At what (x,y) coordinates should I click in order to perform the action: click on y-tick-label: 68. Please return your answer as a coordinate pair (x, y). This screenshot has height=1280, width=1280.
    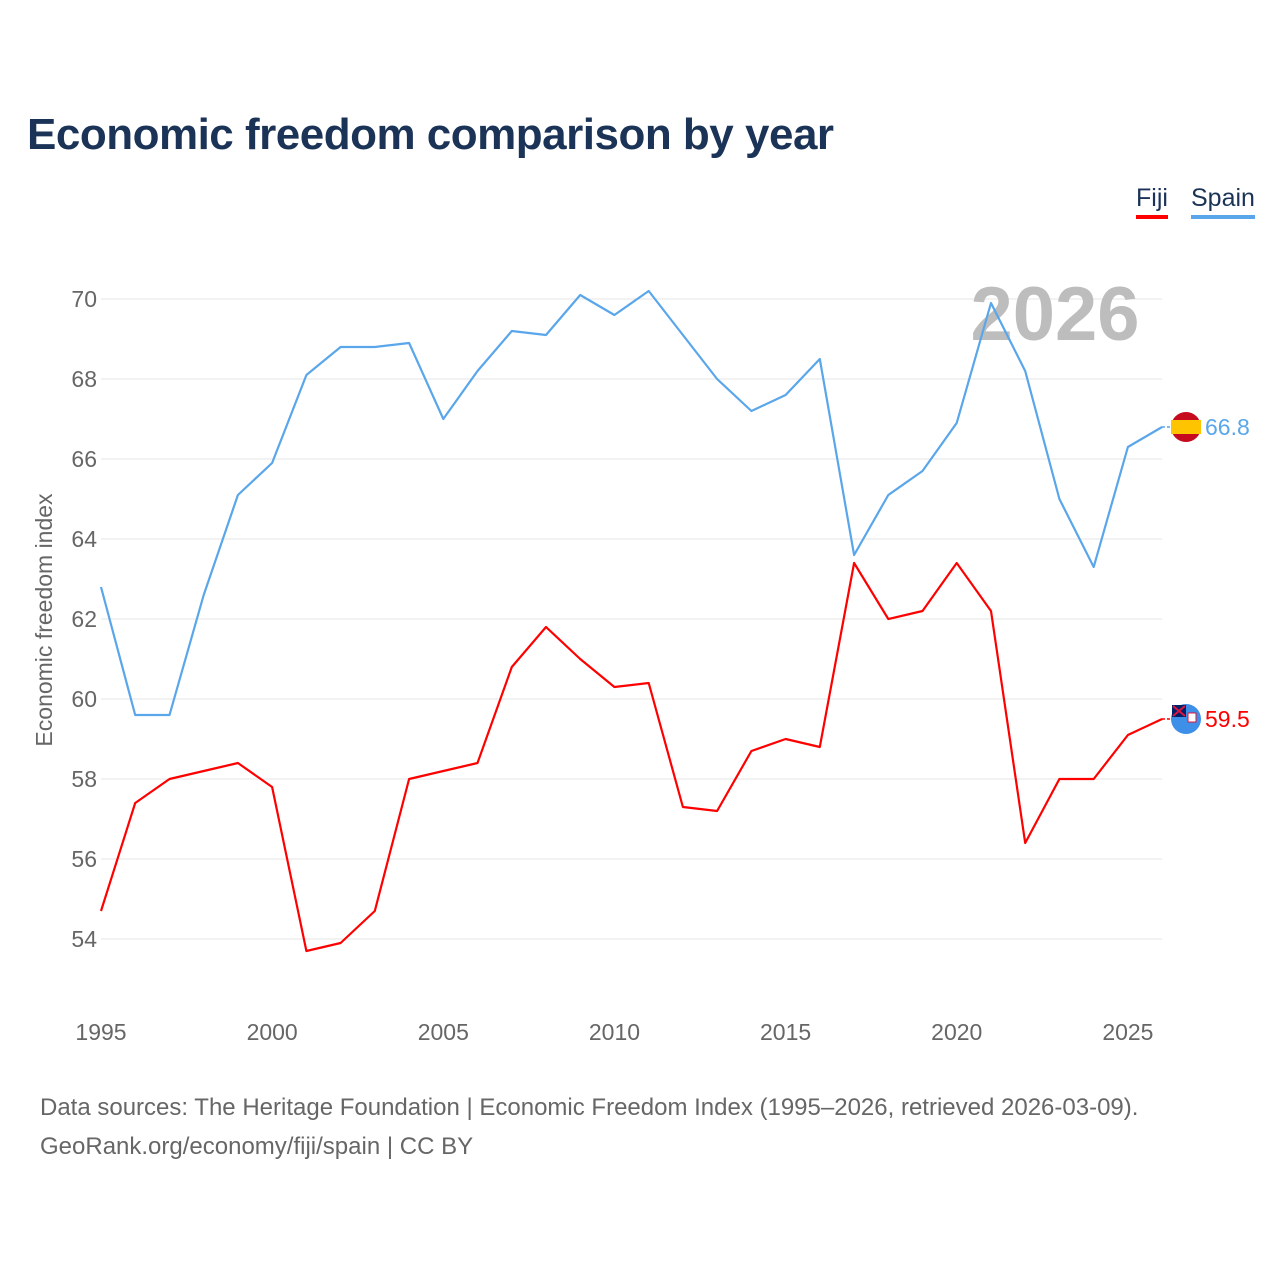
    Looking at the image, I should click on (84, 379).